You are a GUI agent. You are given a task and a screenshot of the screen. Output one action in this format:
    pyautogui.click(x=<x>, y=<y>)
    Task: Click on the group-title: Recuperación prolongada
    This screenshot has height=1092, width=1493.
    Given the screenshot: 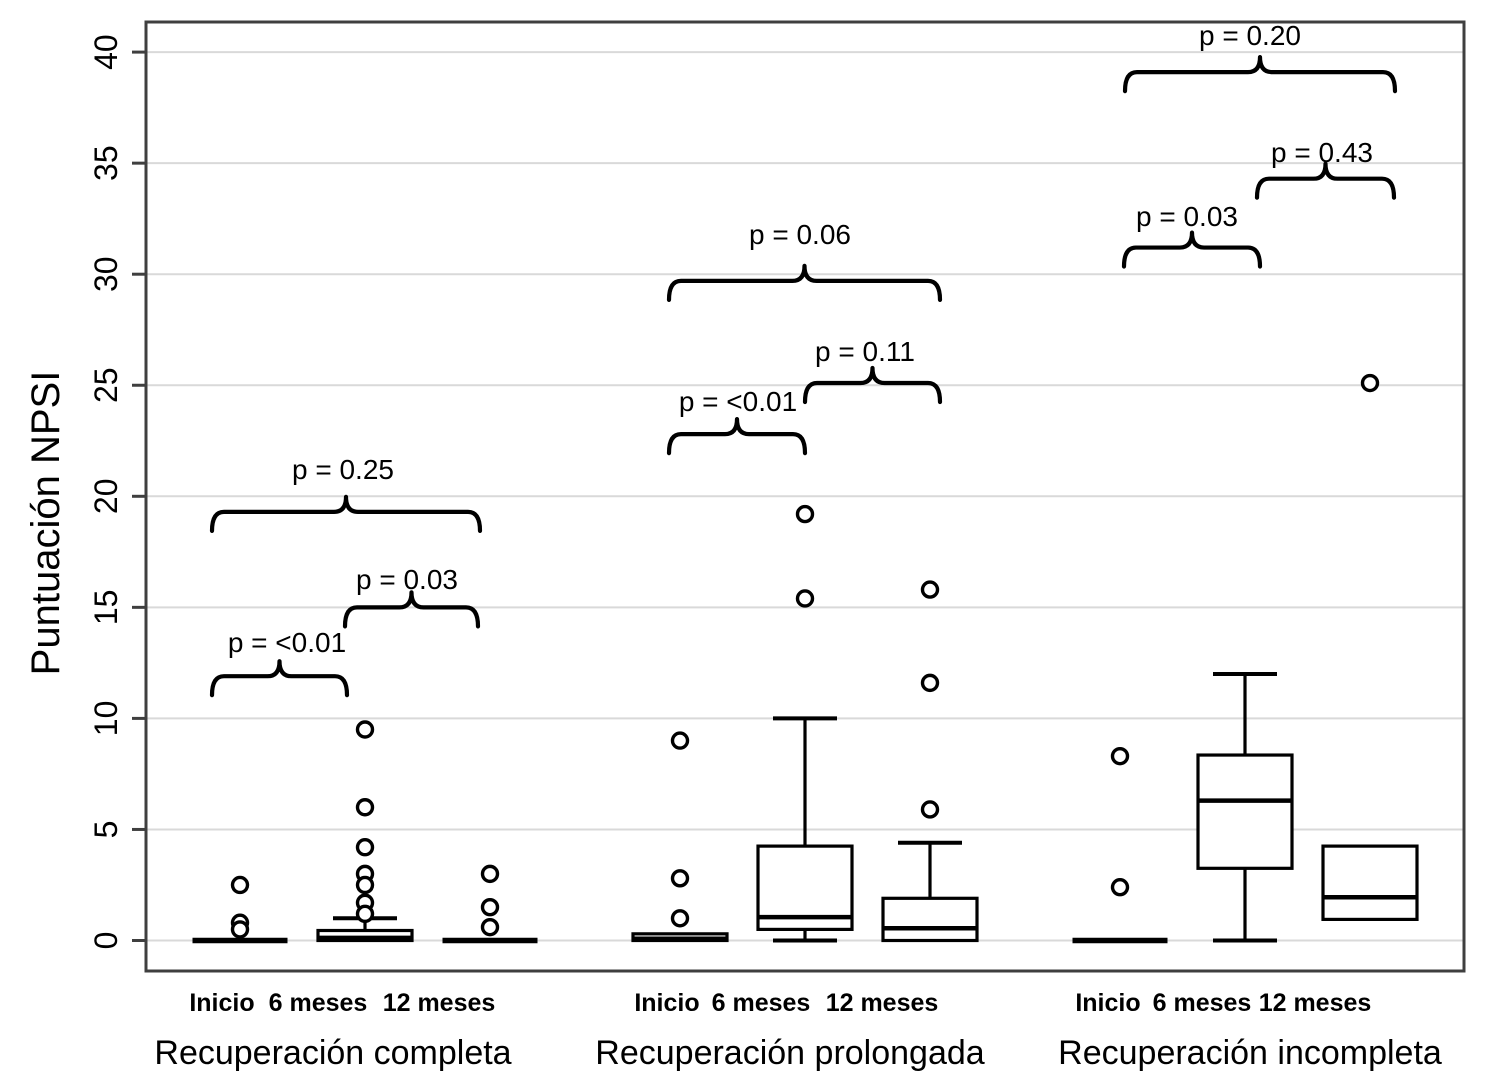 What is the action you would take?
    pyautogui.click(x=789, y=1053)
    